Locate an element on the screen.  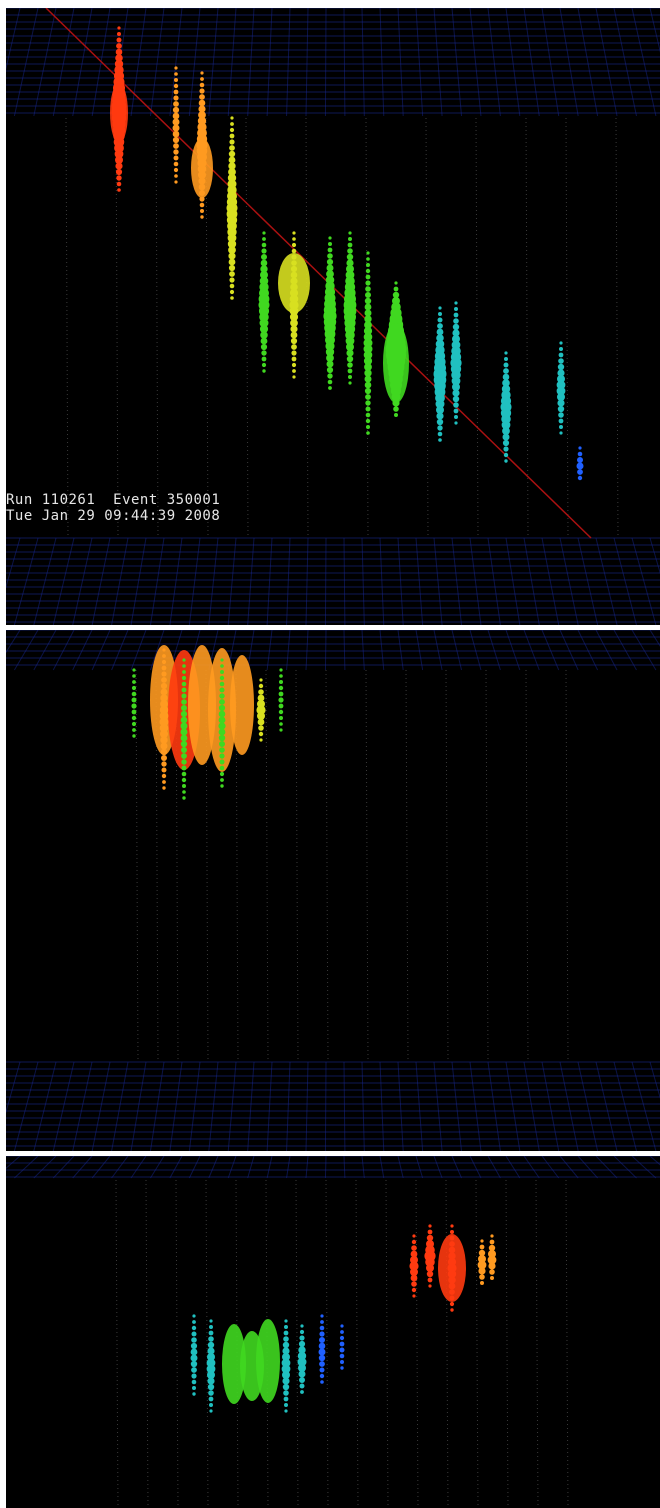
hit-column-g7 is located at coordinates (302, 1359).